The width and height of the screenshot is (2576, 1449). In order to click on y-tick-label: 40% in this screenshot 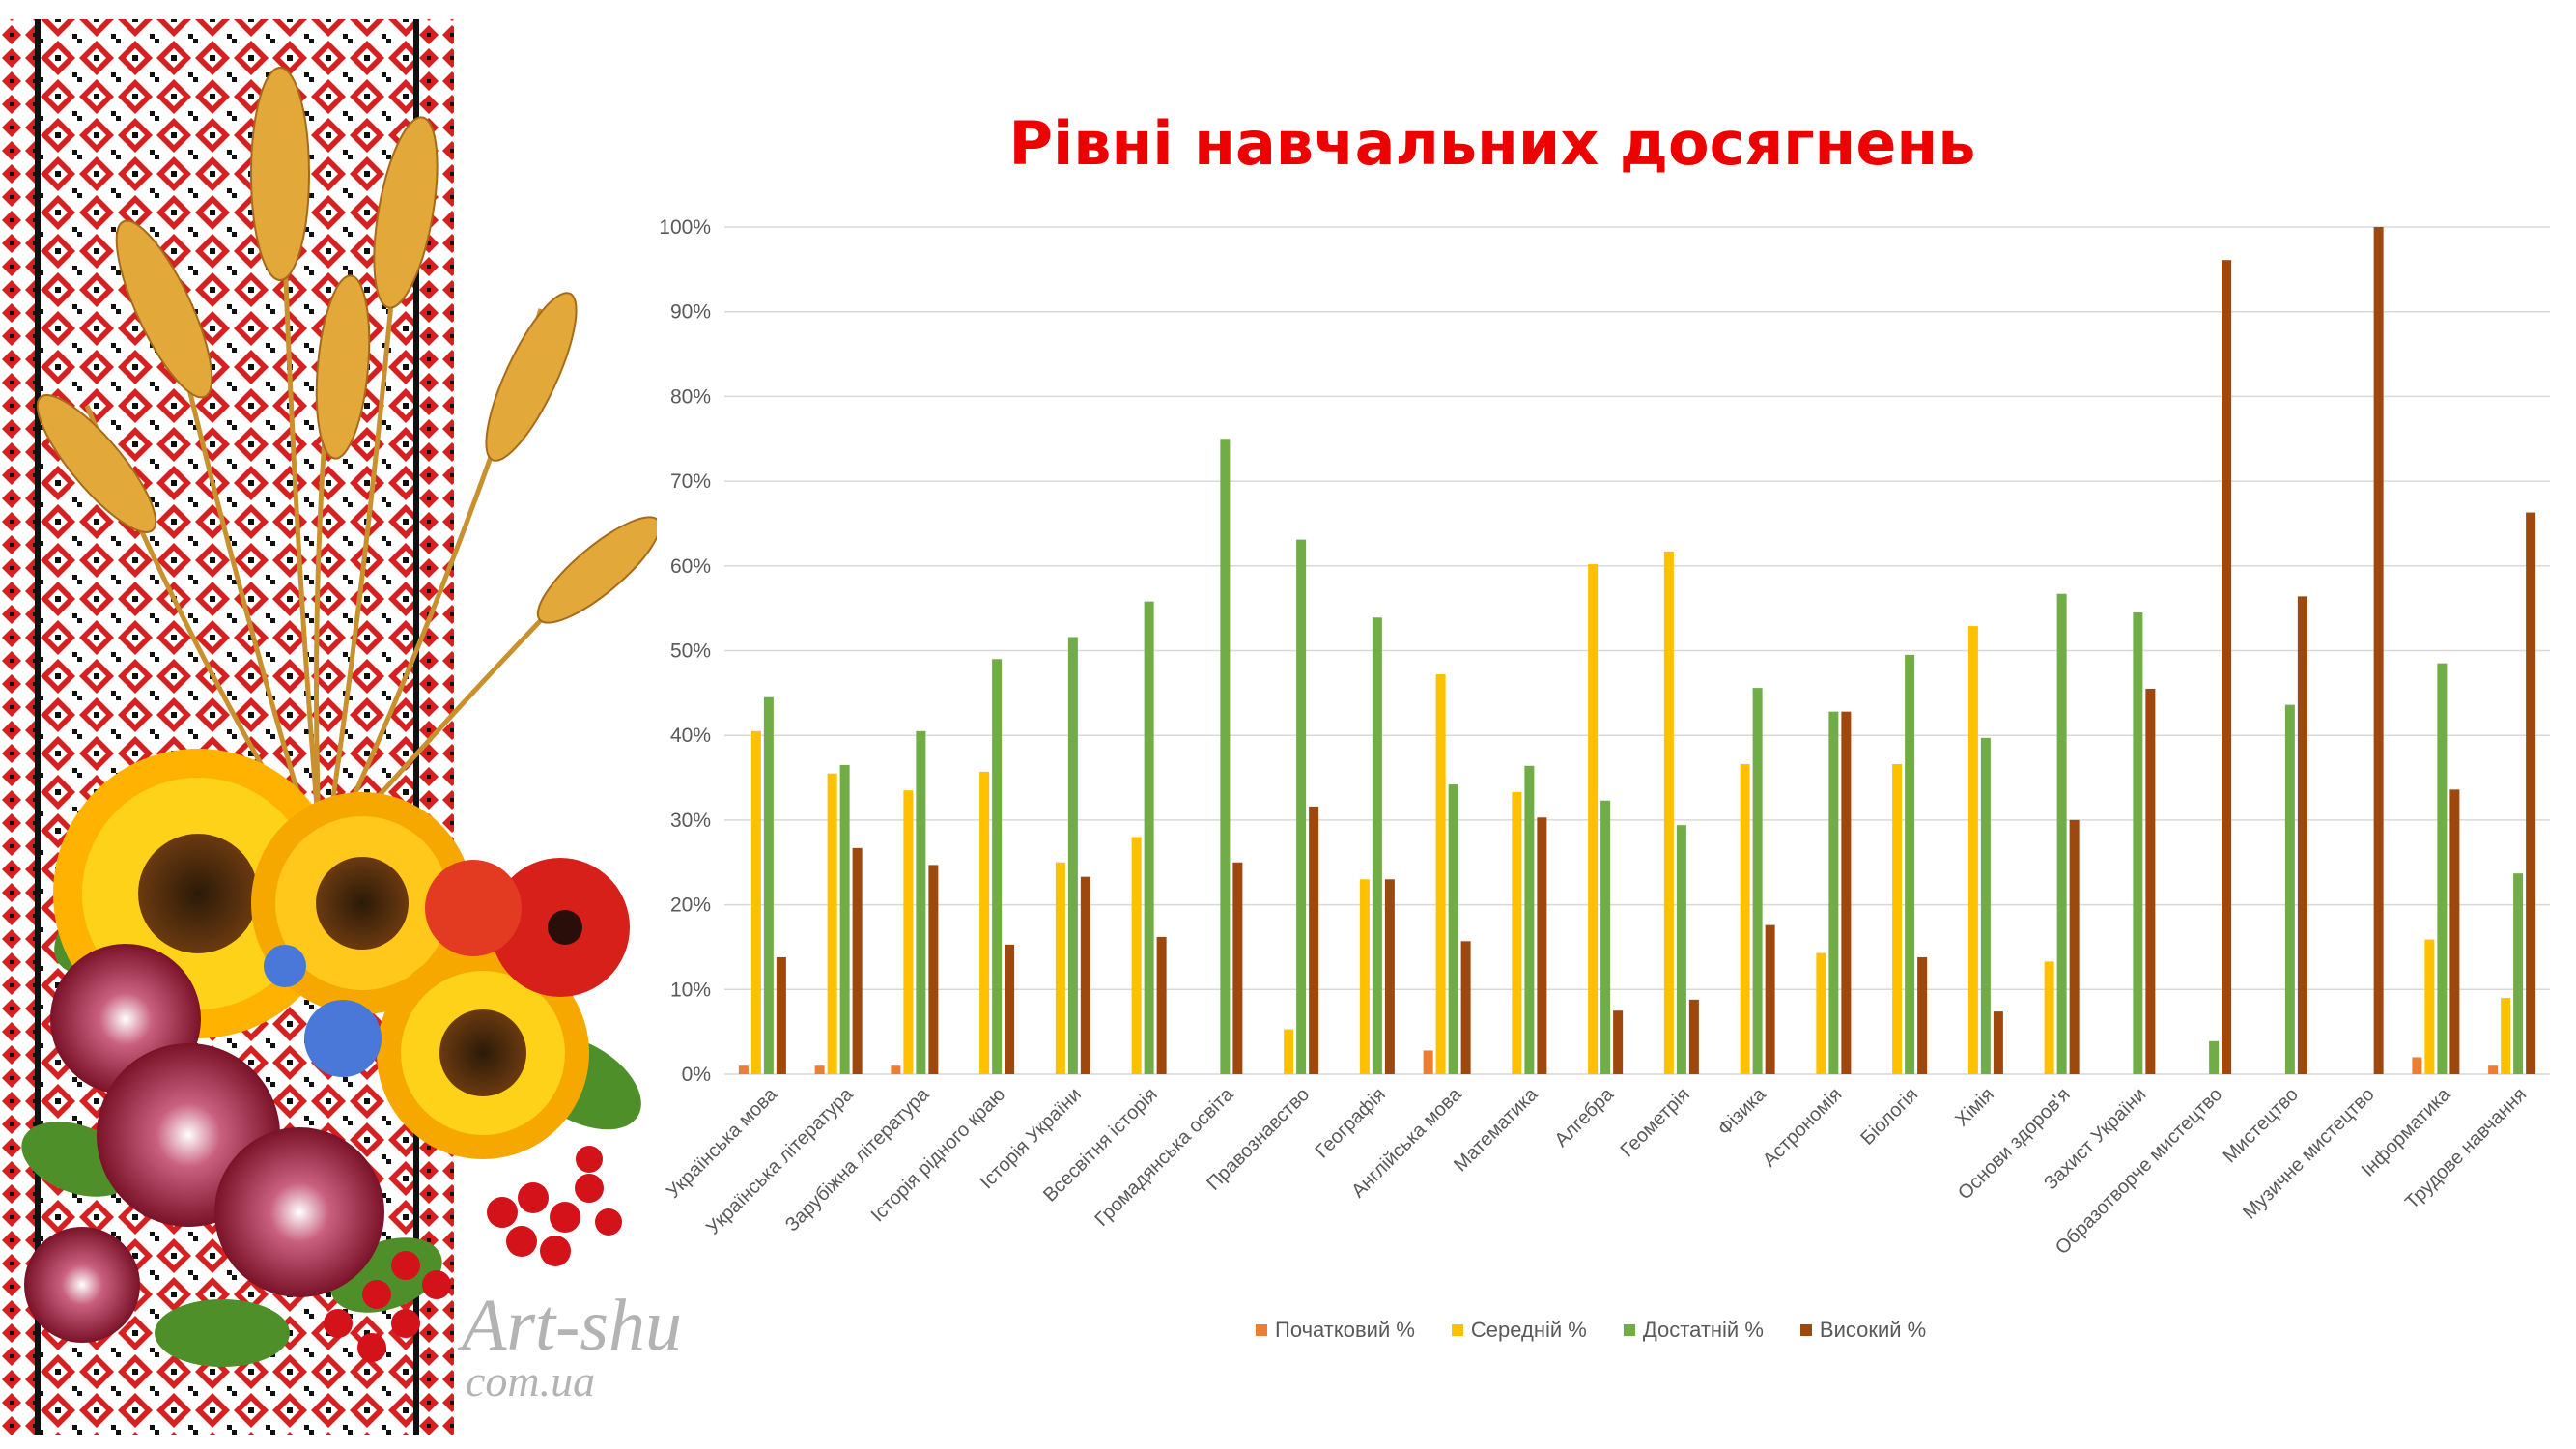, I will do `click(690, 735)`.